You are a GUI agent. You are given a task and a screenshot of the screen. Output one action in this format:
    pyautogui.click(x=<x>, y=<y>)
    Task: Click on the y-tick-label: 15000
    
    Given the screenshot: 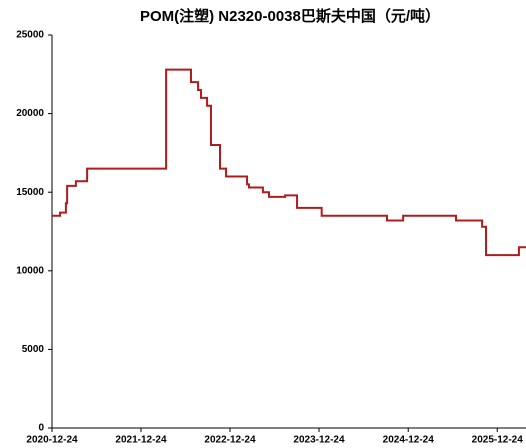 What is the action you would take?
    pyautogui.click(x=30, y=192)
    